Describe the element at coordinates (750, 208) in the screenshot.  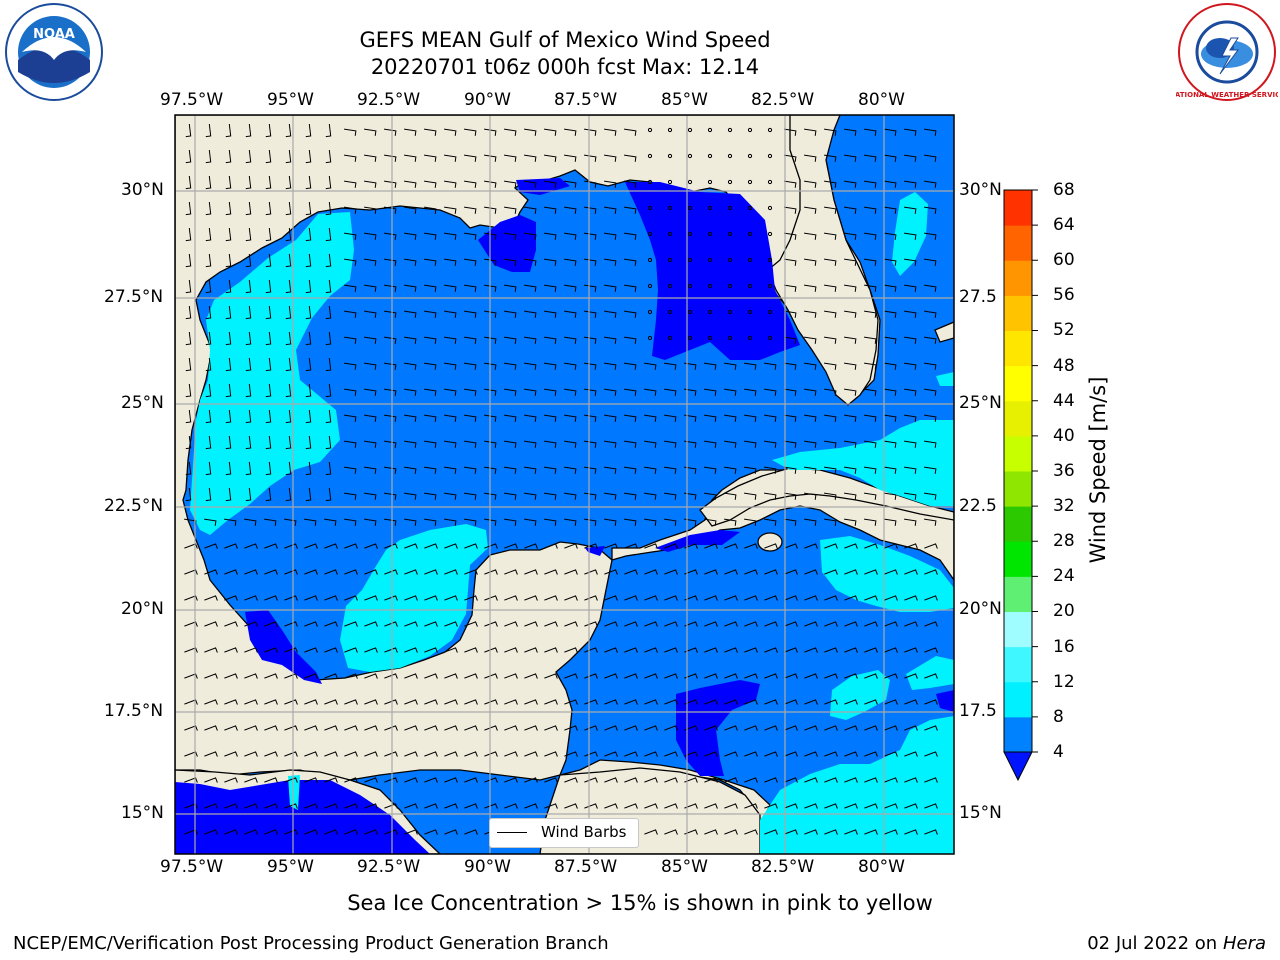
I see `wind-barb-calm` at that location.